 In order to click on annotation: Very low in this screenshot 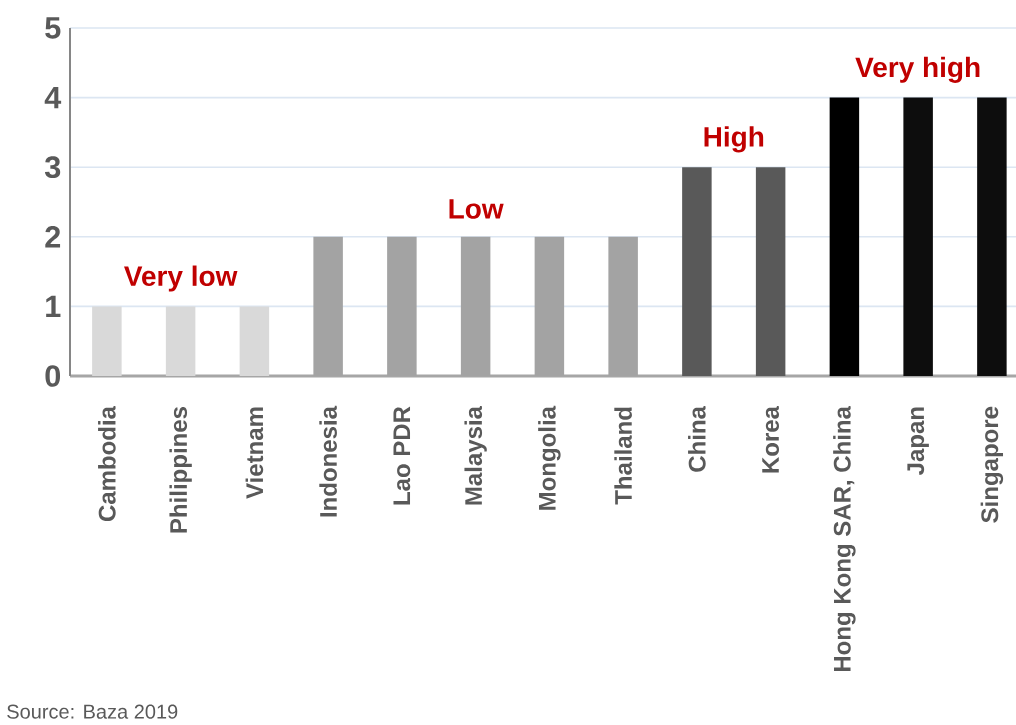, I will do `click(181, 278)`.